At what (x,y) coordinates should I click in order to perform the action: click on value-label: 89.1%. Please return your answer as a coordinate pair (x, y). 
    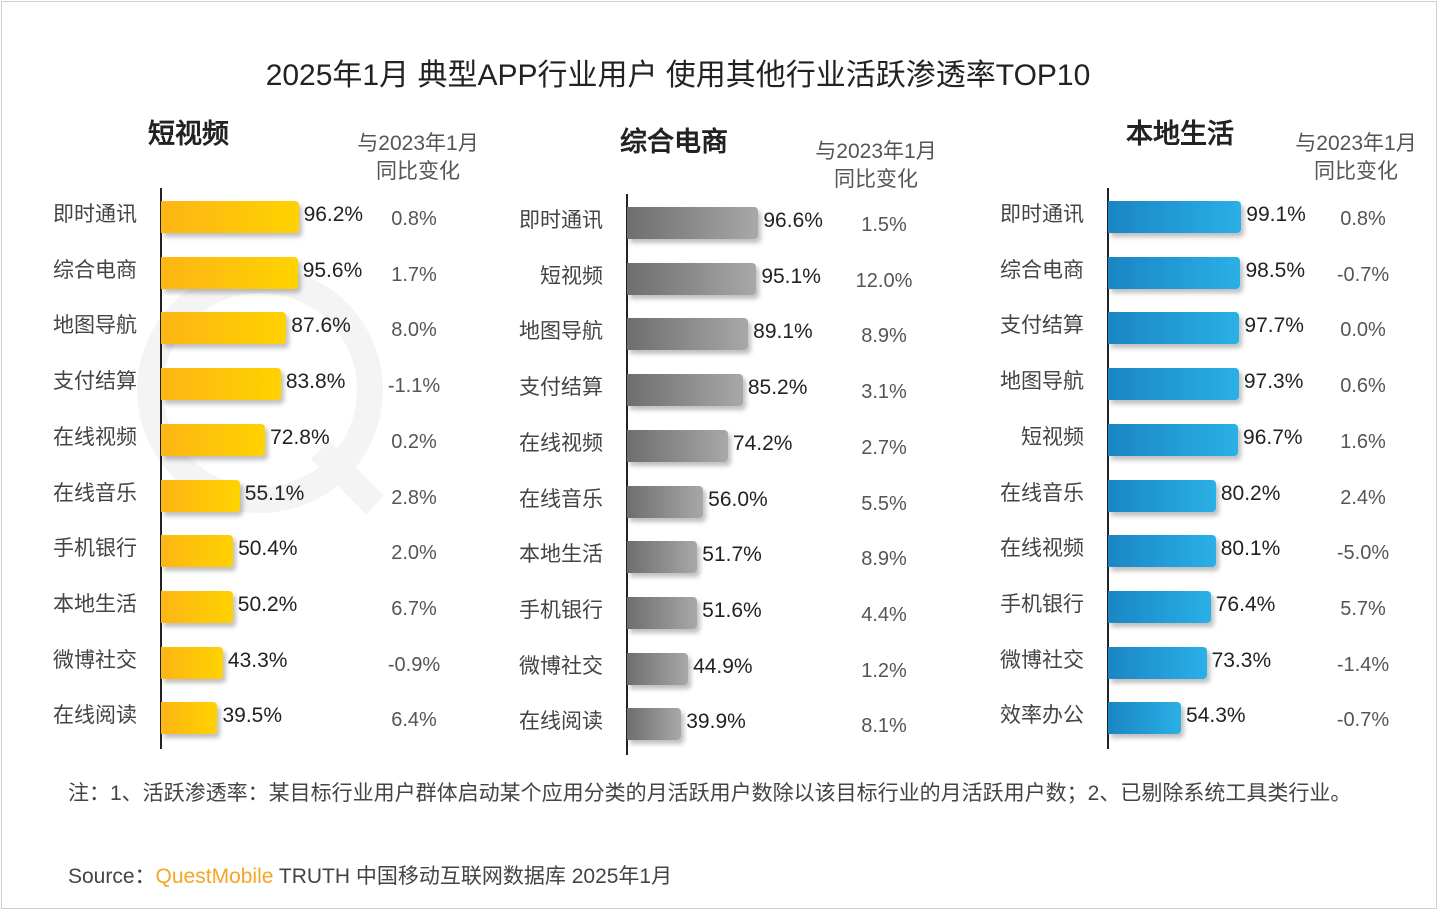
    Looking at the image, I should click on (783, 332).